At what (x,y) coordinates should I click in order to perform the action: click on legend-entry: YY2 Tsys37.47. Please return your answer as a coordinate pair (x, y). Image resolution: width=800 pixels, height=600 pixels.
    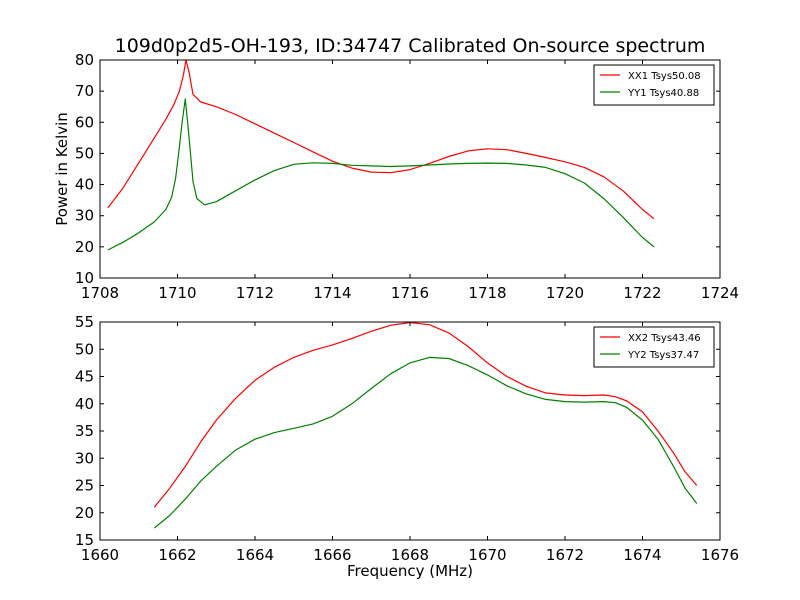
    Looking at the image, I should click on (663, 355).